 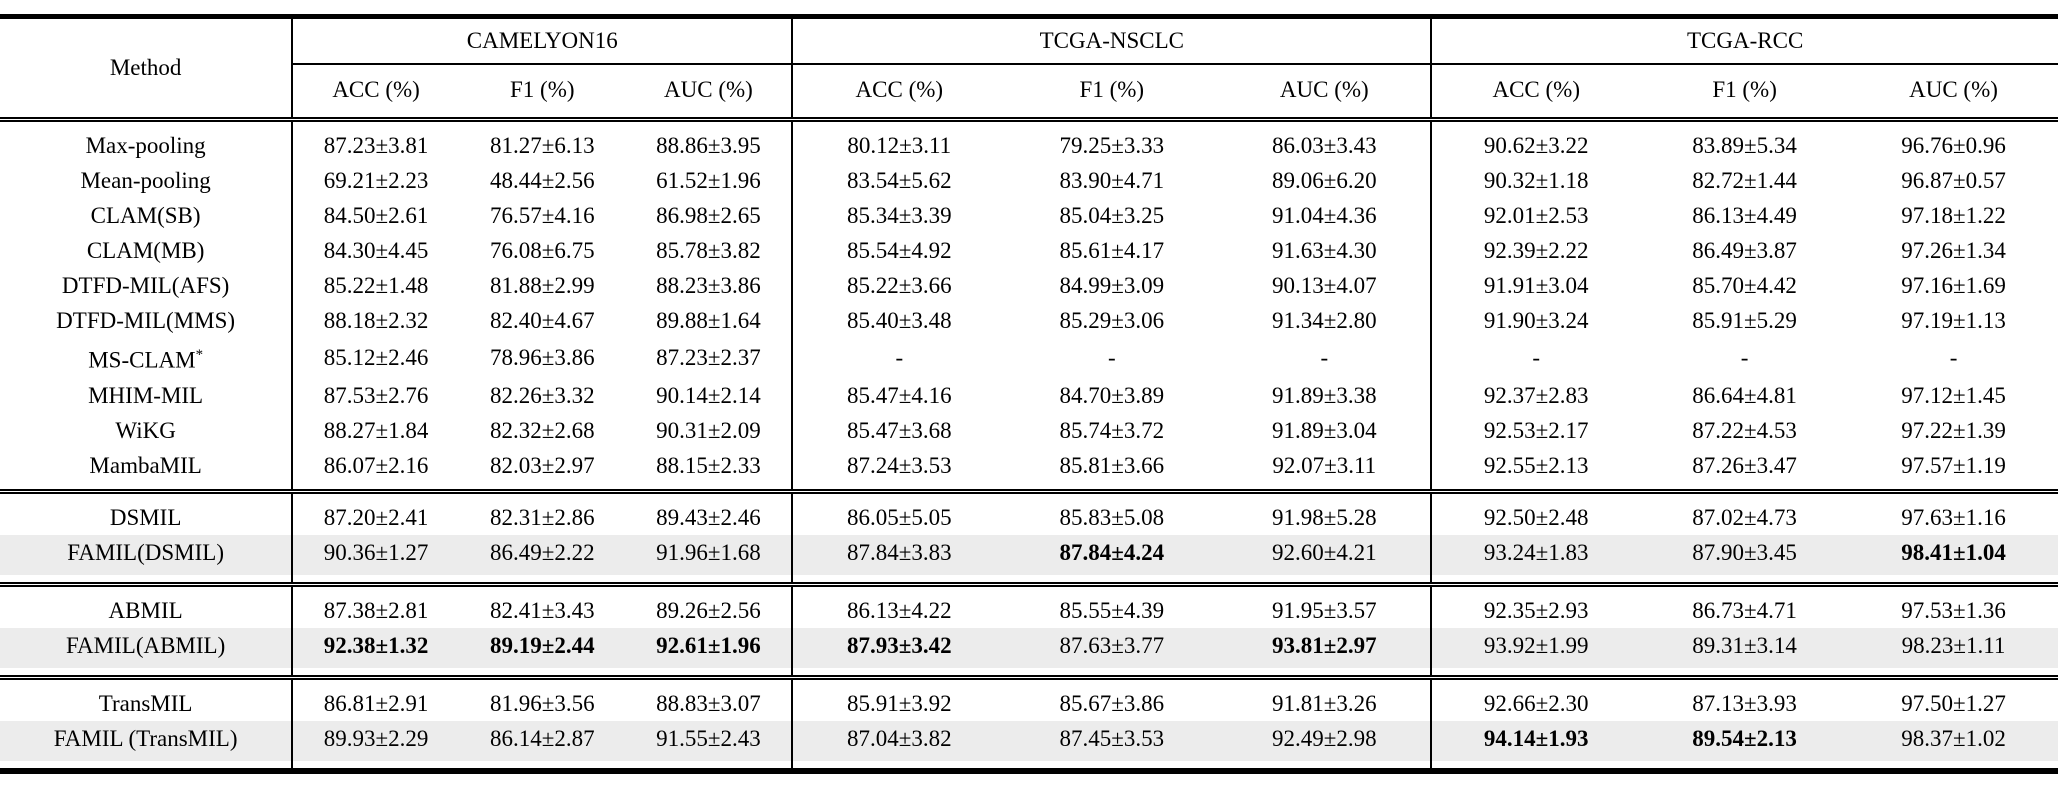 I want to click on value-cell: 87.13±3.93, so click(x=1744, y=703).